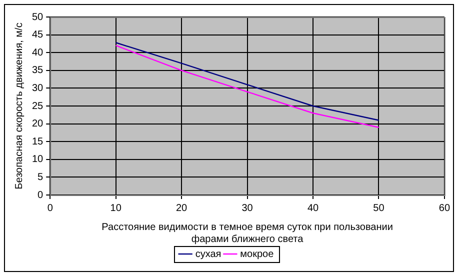 The image size is (460, 276). What do you see at coordinates (116, 208) in the screenshot?
I see `x-tick-label: 10` at bounding box center [116, 208].